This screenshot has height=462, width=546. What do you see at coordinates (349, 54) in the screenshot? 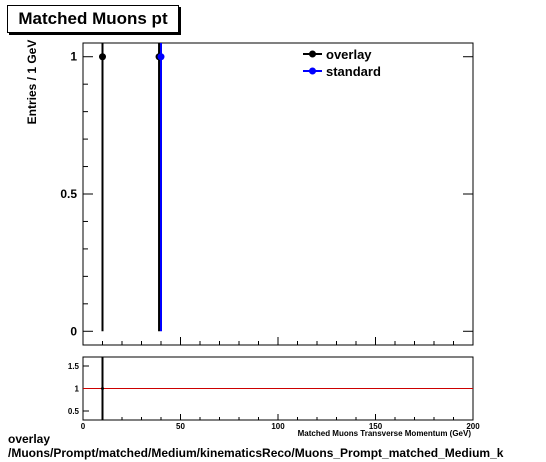
I see `legend-label-overlay: overlay` at bounding box center [349, 54].